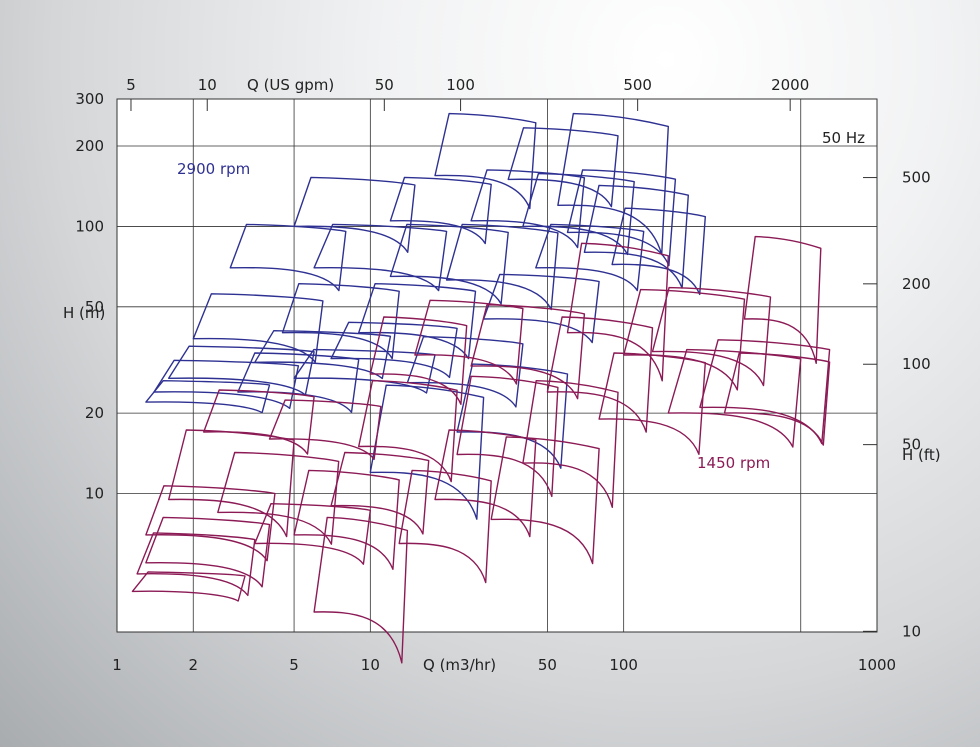 This screenshot has width=980, height=747. Describe the element at coordinates (290, 85) in the screenshot. I see `x-top-axis-title: Q (US gpm)` at that location.